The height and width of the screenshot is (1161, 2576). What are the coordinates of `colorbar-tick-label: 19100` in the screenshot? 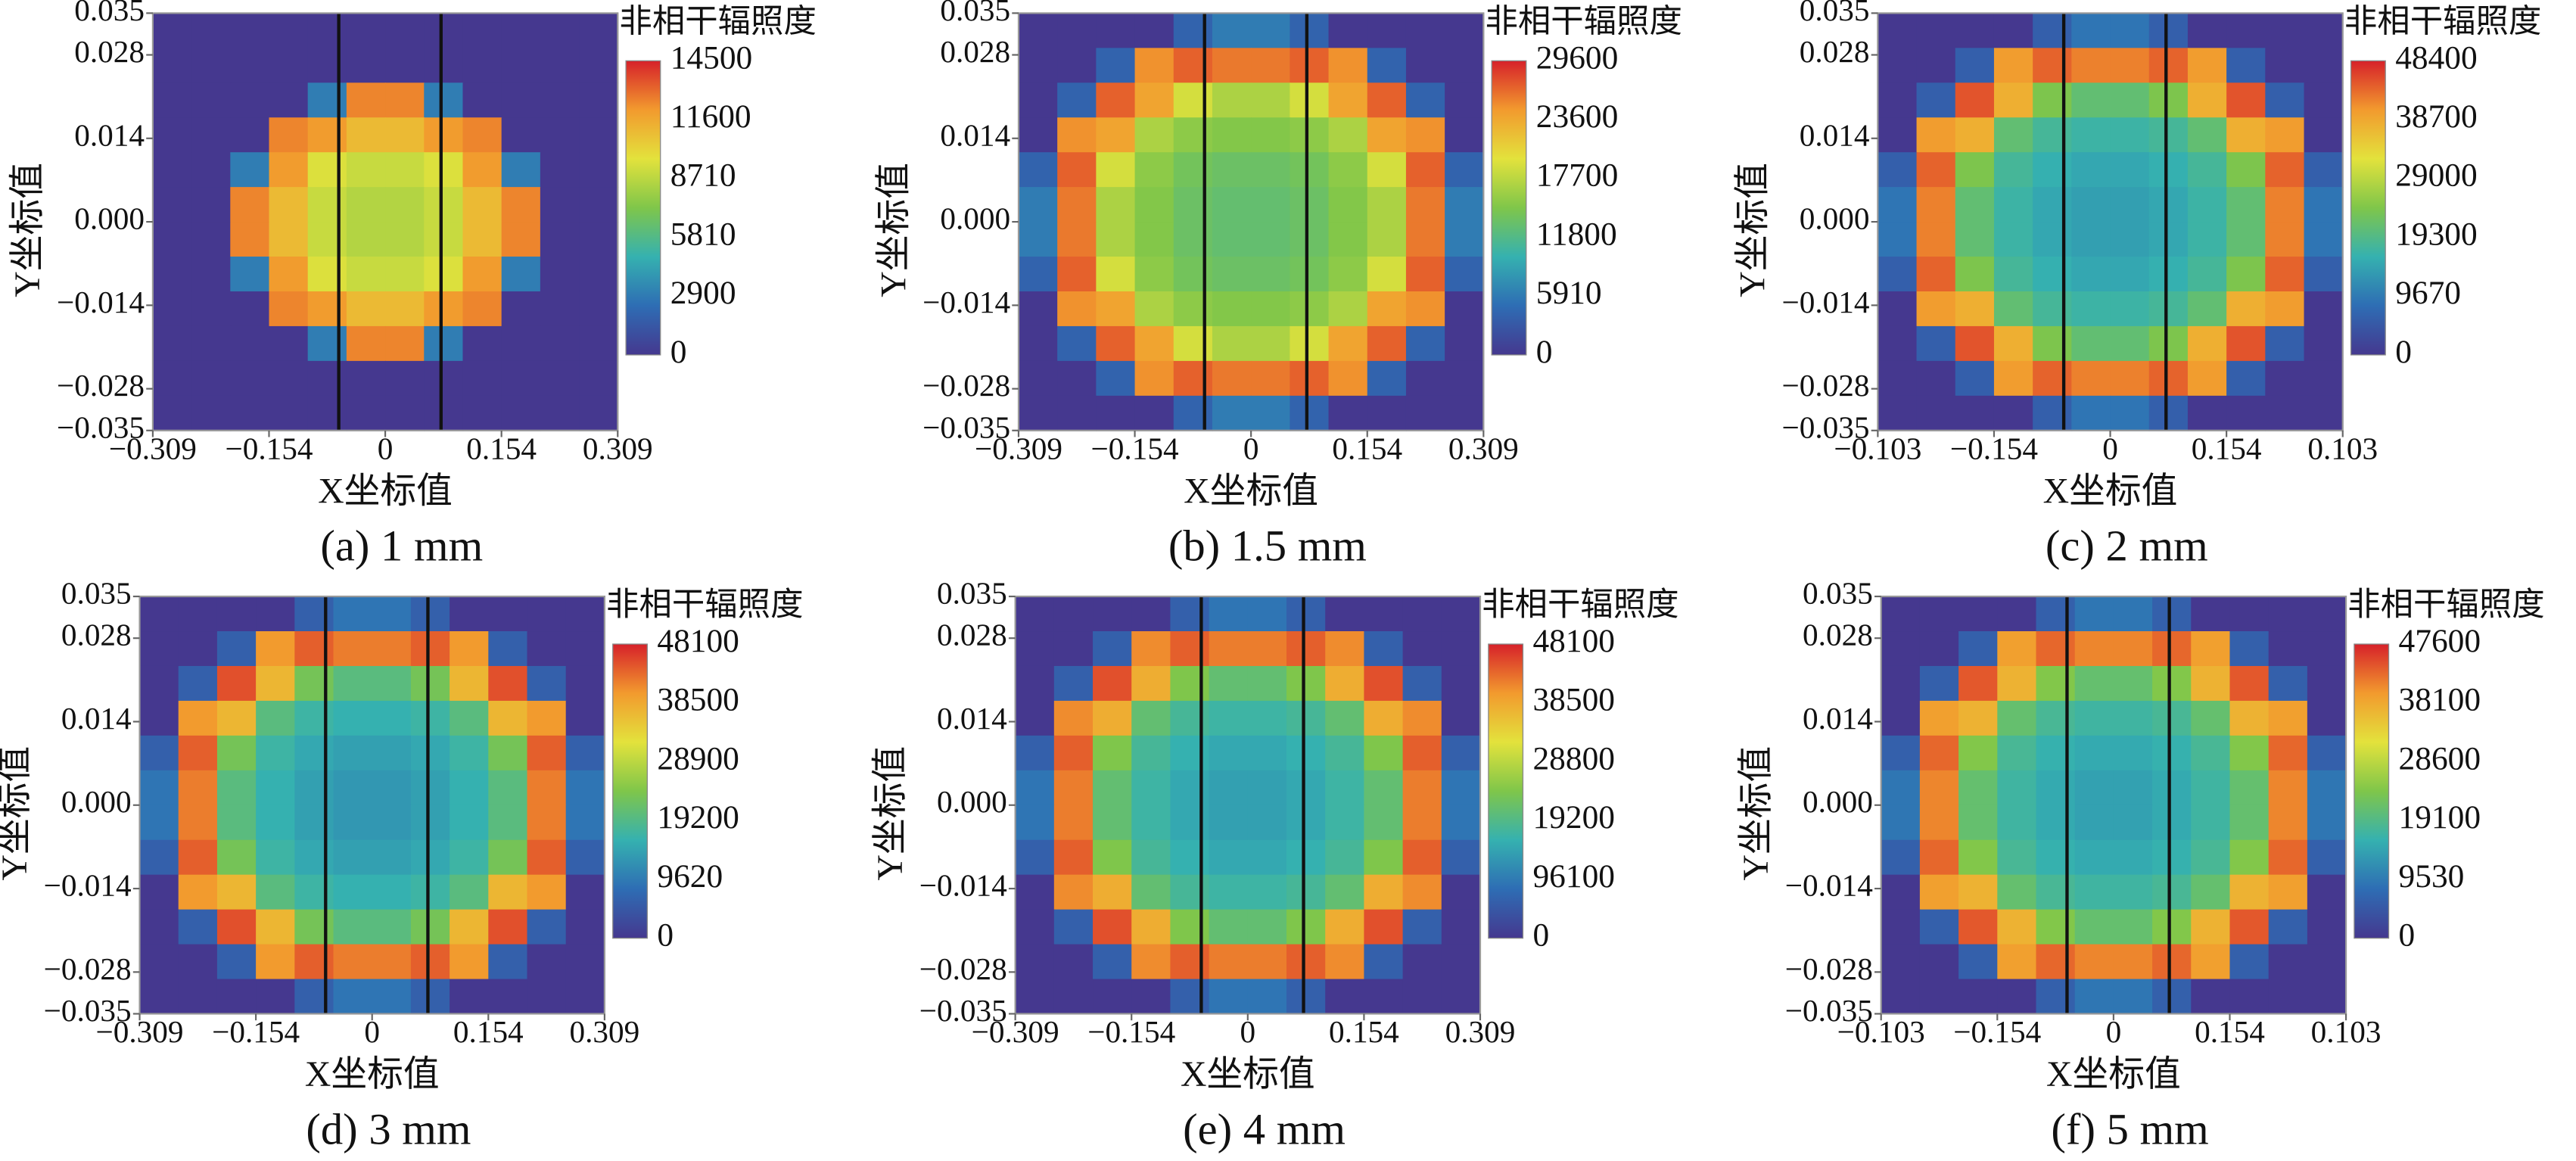 It's located at (2440, 817).